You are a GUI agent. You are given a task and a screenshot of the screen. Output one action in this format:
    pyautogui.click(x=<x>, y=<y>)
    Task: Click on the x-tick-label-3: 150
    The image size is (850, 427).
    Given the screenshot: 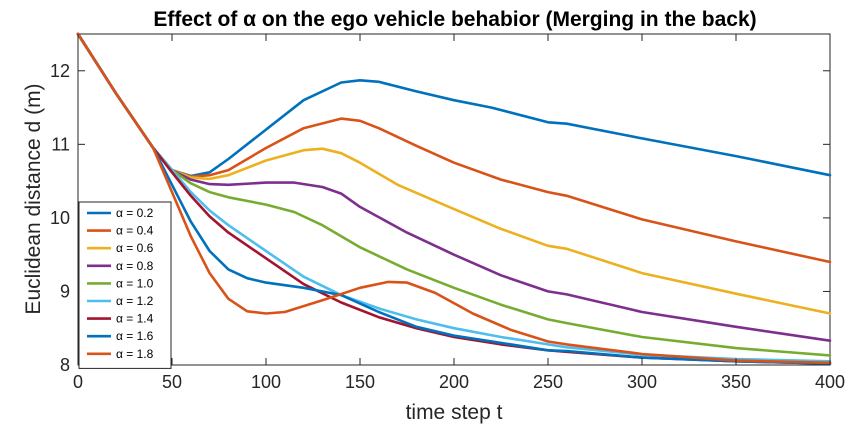 What is the action you would take?
    pyautogui.click(x=360, y=382)
    